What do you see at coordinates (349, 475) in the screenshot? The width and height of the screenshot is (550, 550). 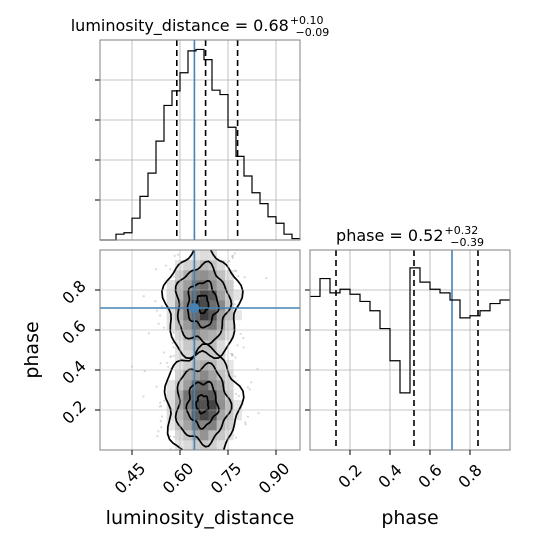 I see `xtick-label: 0.2` at bounding box center [349, 475].